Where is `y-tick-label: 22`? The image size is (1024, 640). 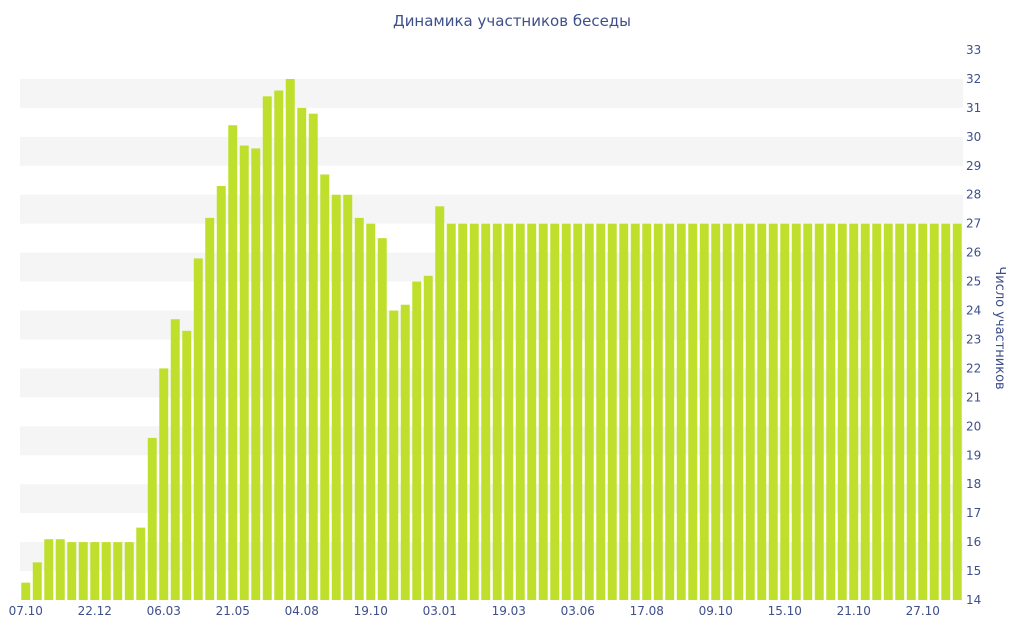
y-tick-label: 22 is located at coordinates (973, 368).